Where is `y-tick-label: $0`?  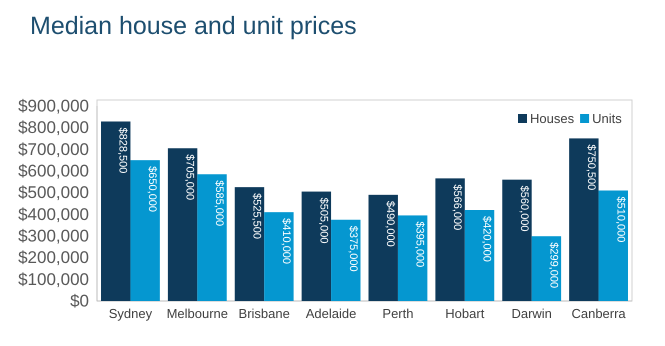 y-tick-label: $0 is located at coordinates (79, 300).